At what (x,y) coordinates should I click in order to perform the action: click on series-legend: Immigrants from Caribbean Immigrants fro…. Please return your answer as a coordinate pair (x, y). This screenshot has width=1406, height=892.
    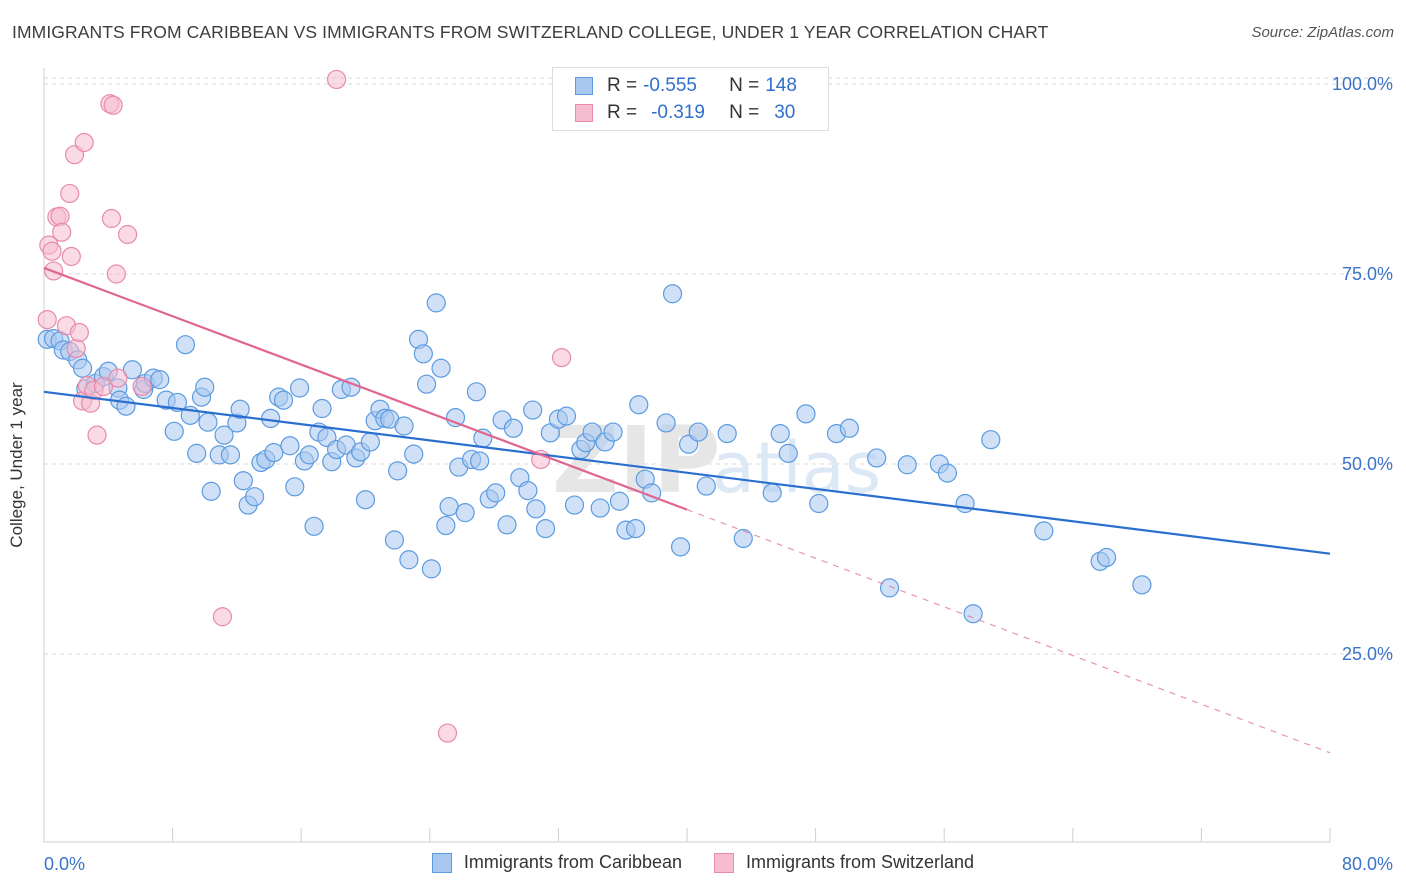
    Looking at the image, I should click on (703, 862).